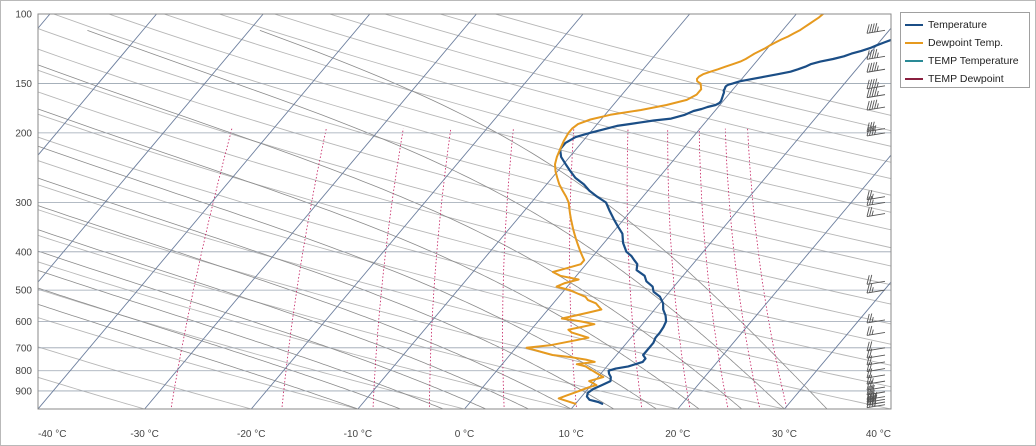 The height and width of the screenshot is (446, 1036). Describe the element at coordinates (914, 79) in the screenshot. I see `legend-swatch-temp-dewpoint` at that location.